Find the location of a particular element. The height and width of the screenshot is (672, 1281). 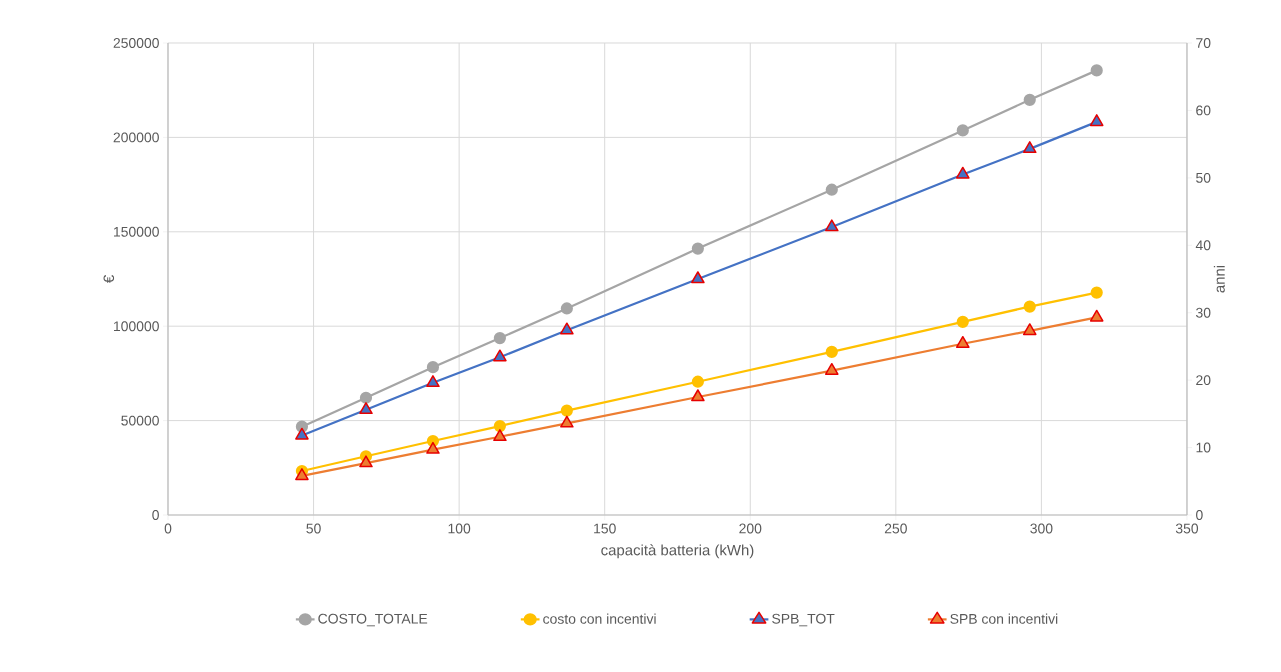

x-axis-title: capacità batteria (kWh) is located at coordinates (677, 551).